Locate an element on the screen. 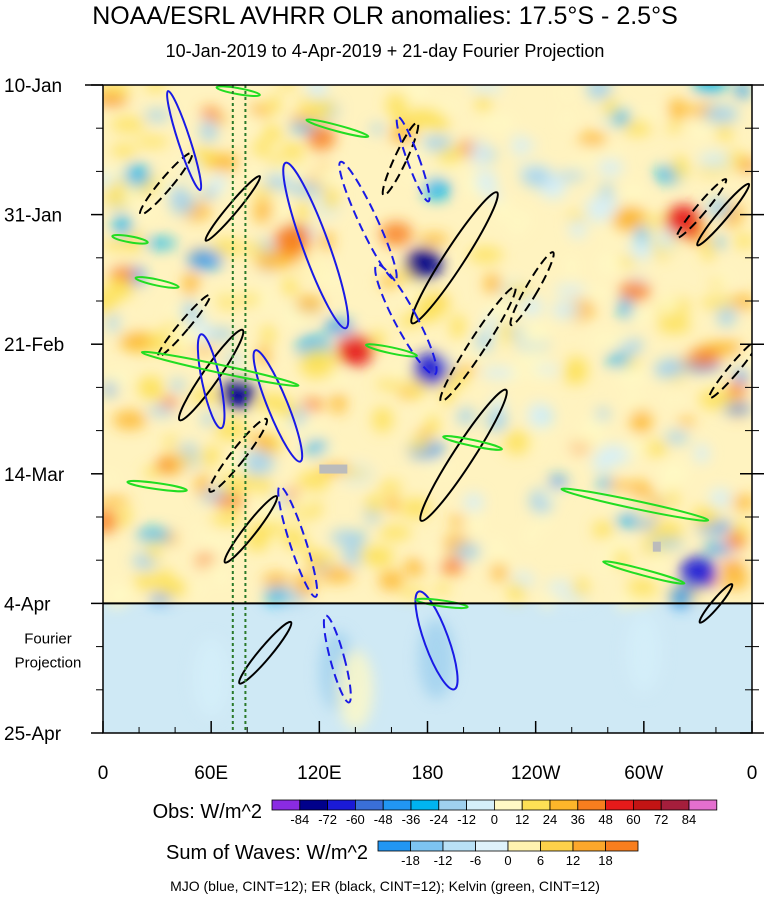 The width and height of the screenshot is (770, 899). obs-colorbar-tick-label: 36 is located at coordinates (578, 819).